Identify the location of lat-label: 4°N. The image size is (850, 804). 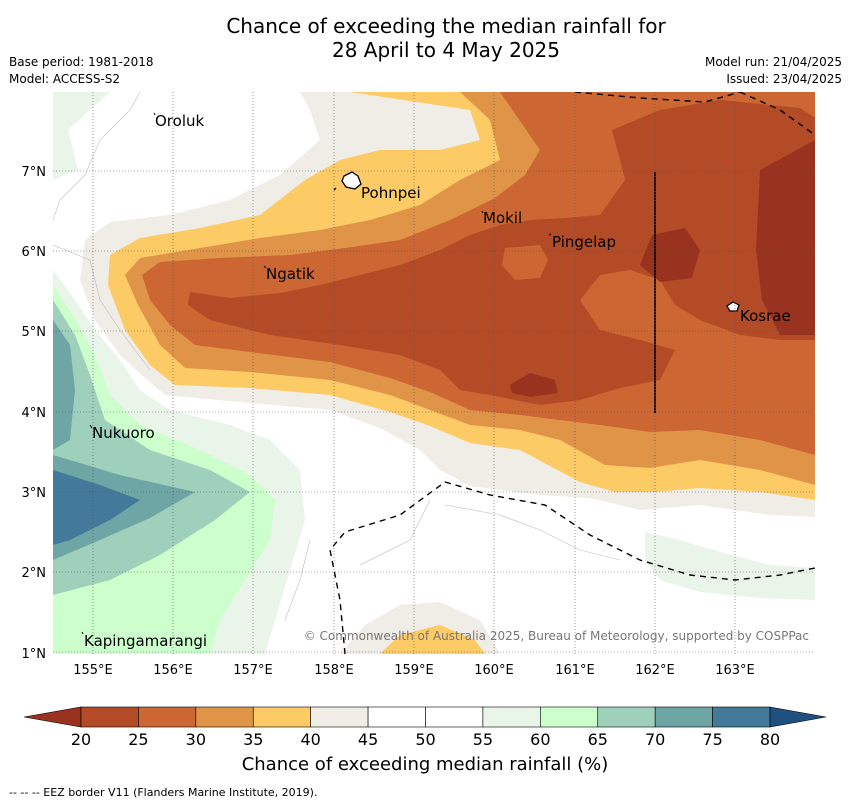
(34, 413).